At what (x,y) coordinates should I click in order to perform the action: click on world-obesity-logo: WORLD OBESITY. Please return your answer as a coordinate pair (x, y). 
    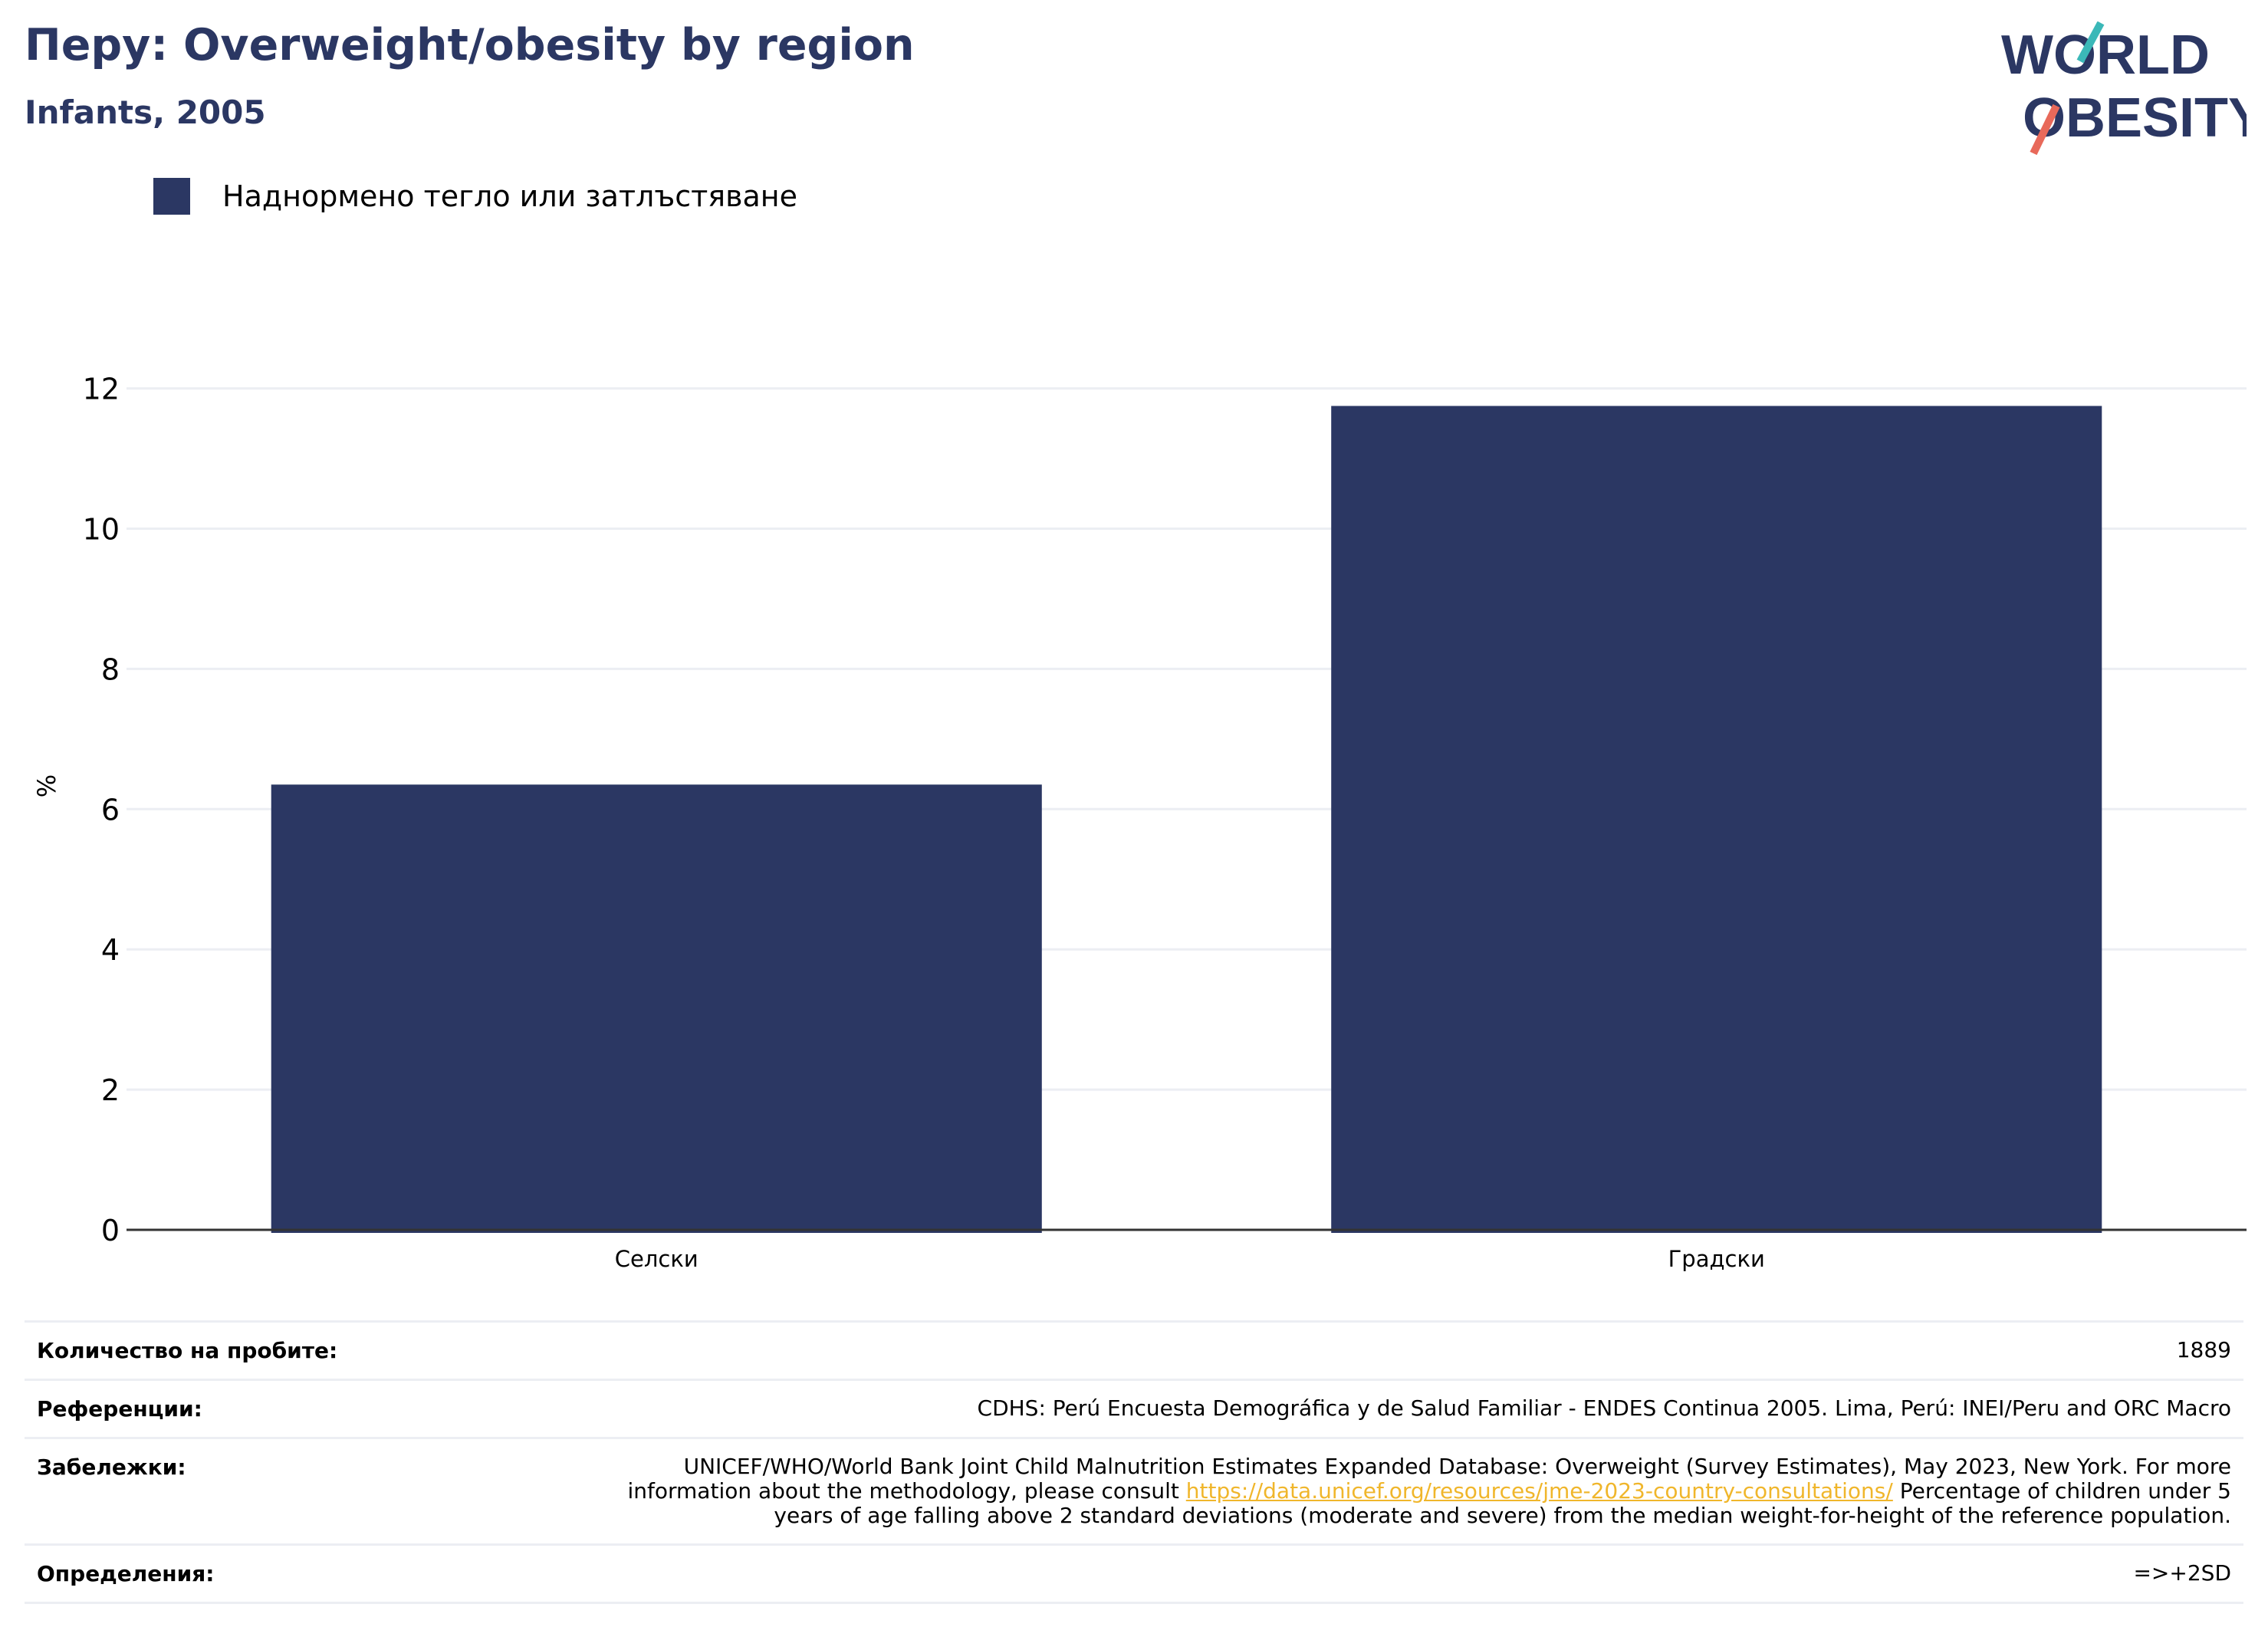
    Looking at the image, I should click on (2124, 88).